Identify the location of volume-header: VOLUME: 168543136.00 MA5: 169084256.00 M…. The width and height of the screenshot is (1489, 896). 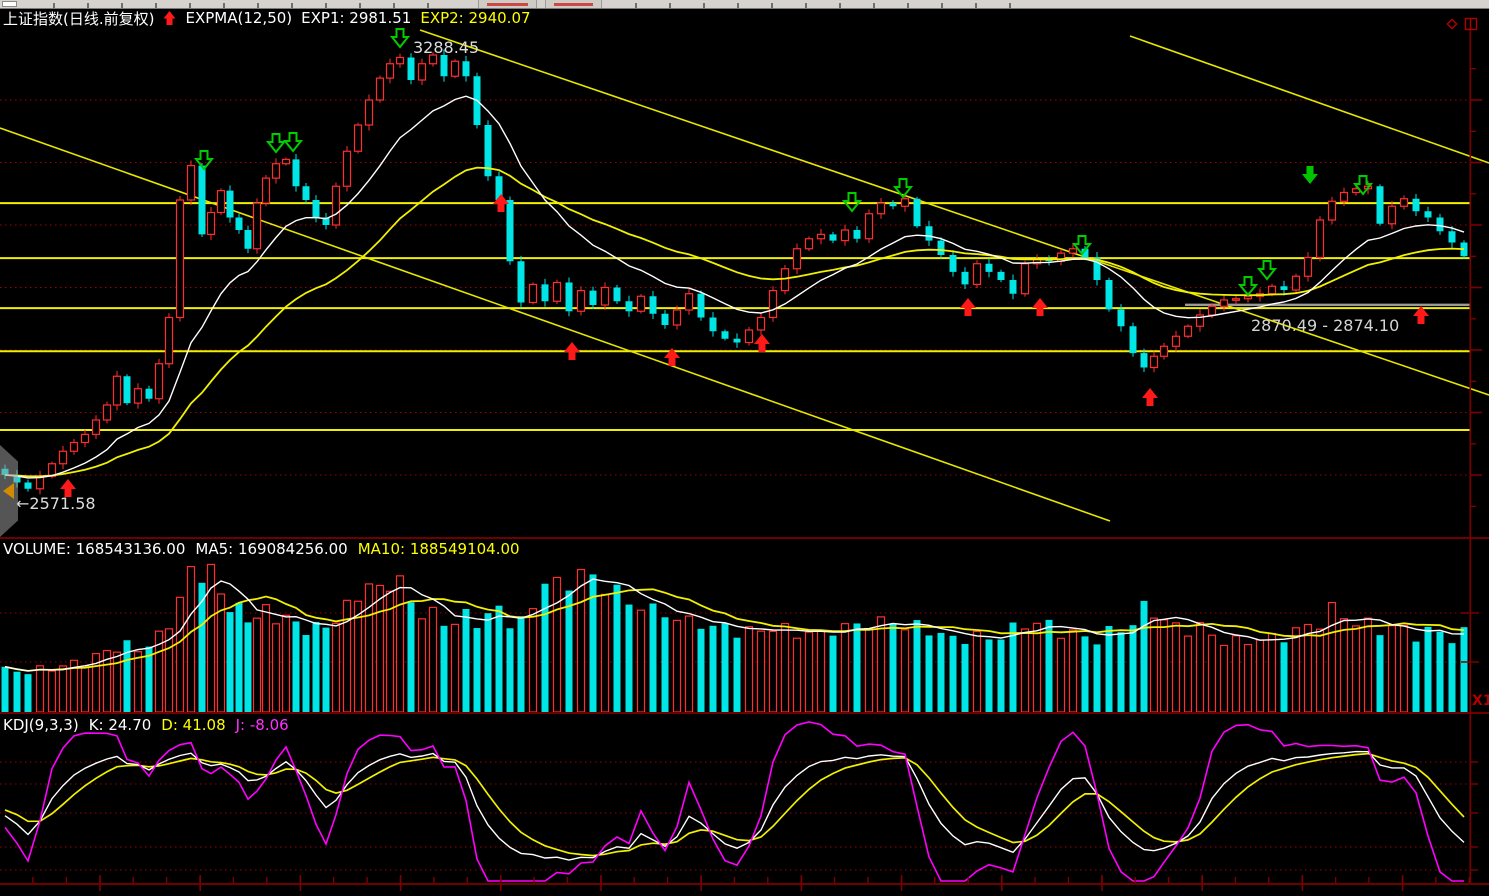
(261, 549).